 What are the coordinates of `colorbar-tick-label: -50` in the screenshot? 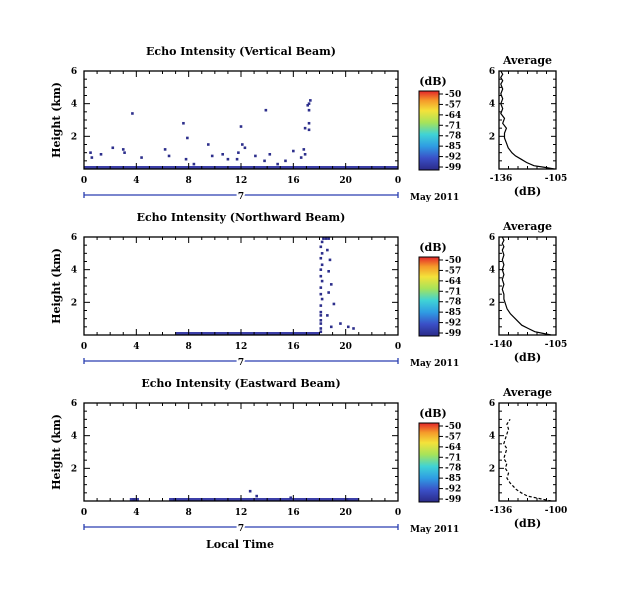 It's located at (453, 427).